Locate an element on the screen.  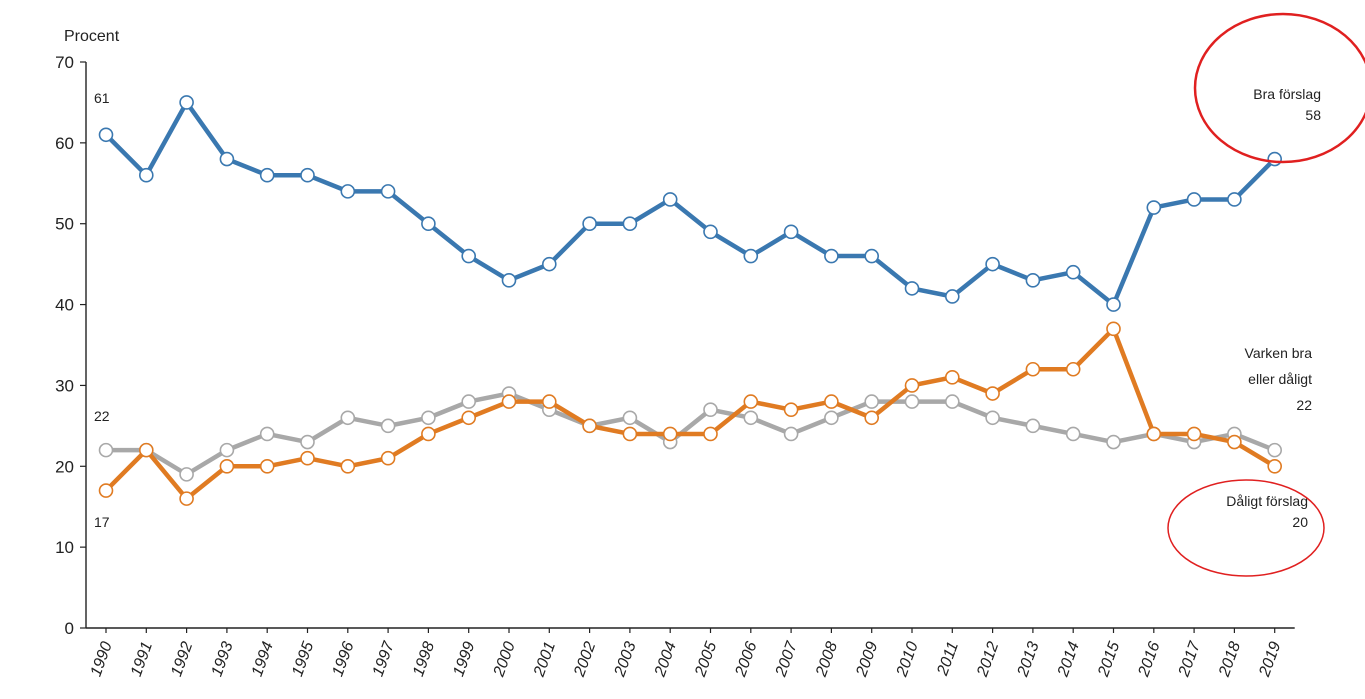
x-tick-label: 2018 is located at coordinates (1230, 659).